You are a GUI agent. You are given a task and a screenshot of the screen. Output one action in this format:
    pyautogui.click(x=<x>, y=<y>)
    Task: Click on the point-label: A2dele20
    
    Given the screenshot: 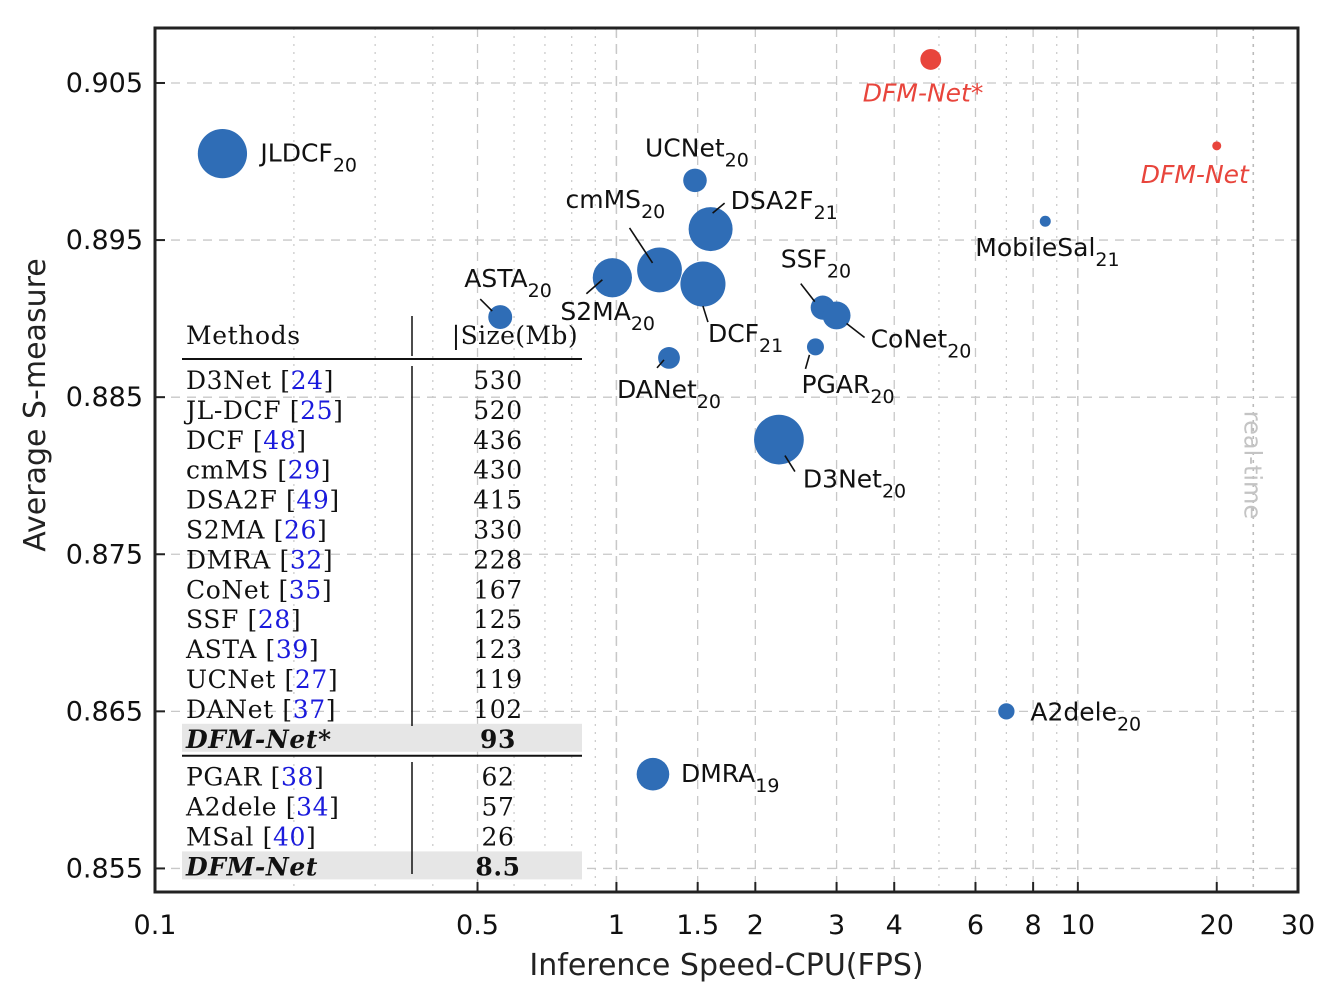 What is the action you would take?
    pyautogui.click(x=1085, y=716)
    